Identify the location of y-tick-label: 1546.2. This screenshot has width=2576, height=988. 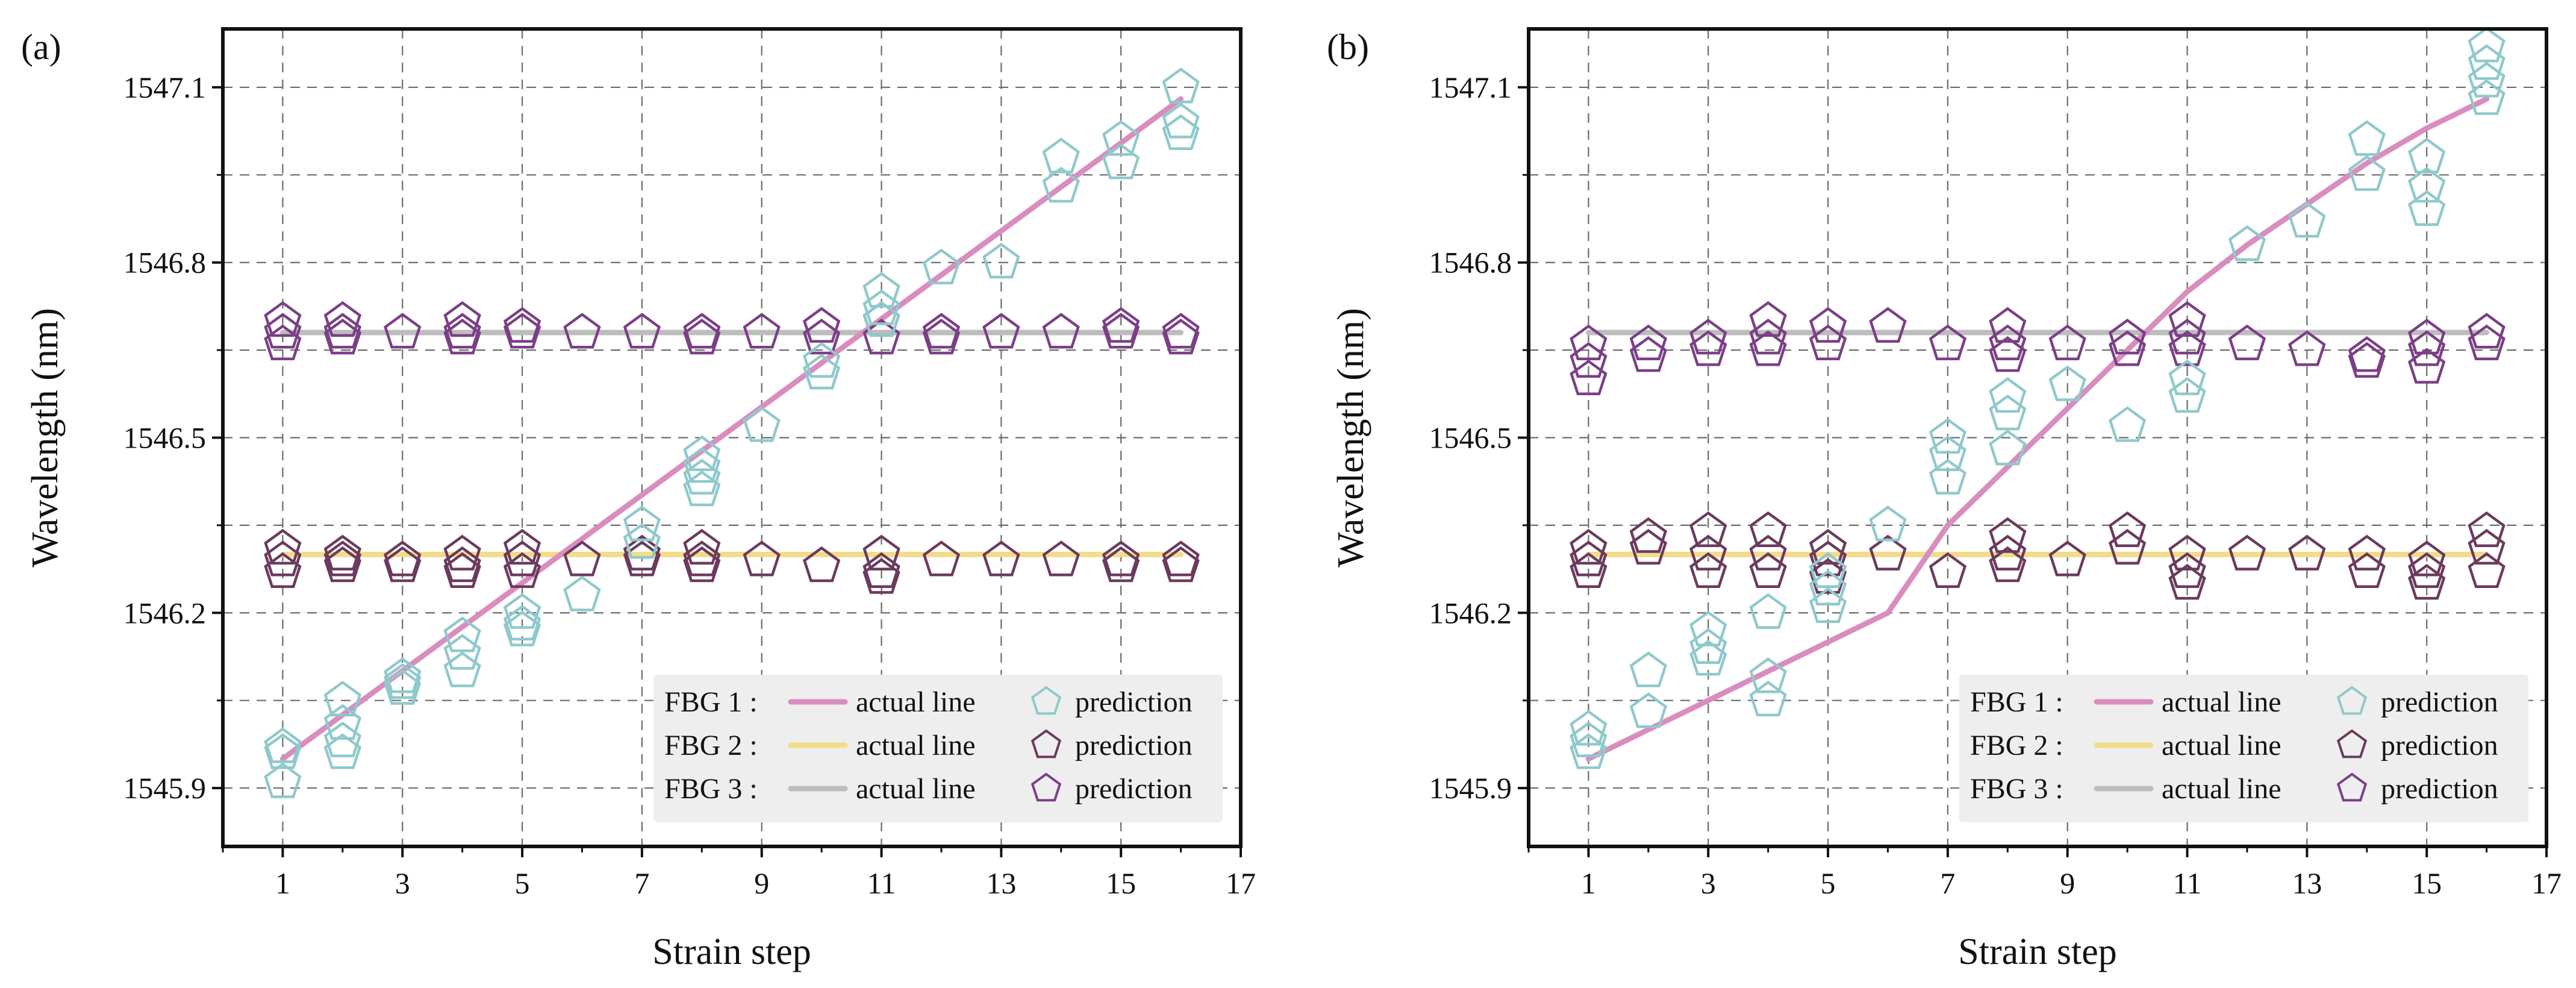
(165, 613).